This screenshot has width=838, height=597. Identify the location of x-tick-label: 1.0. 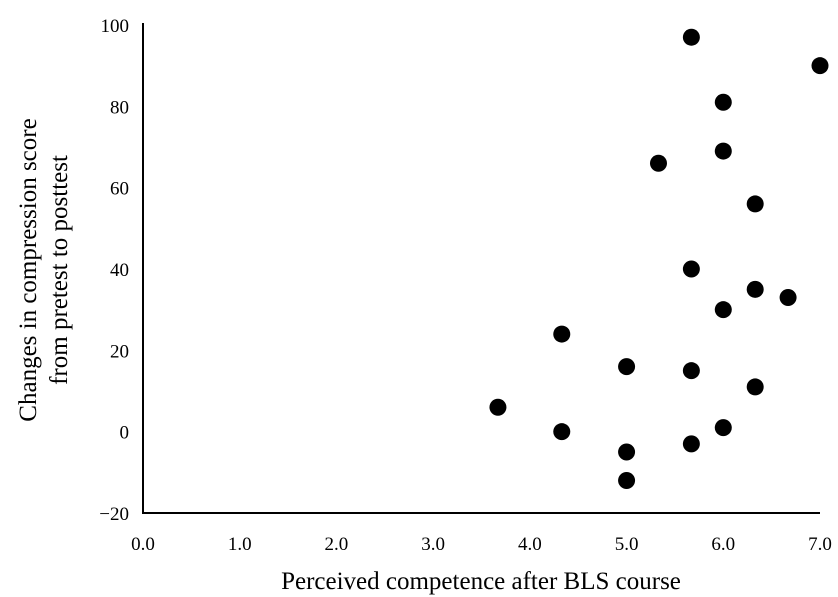
(240, 544).